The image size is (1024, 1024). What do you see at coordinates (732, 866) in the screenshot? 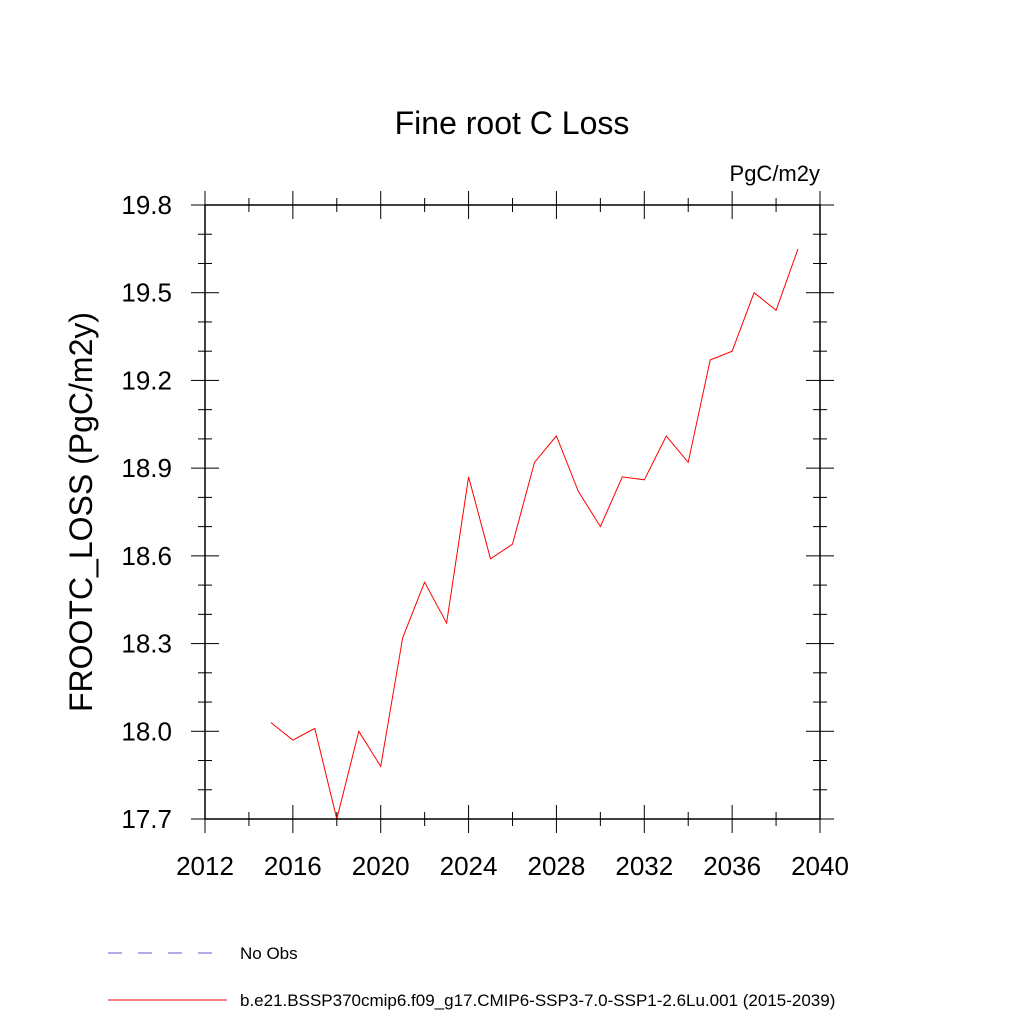
I see `x-tick-label: 2036` at bounding box center [732, 866].